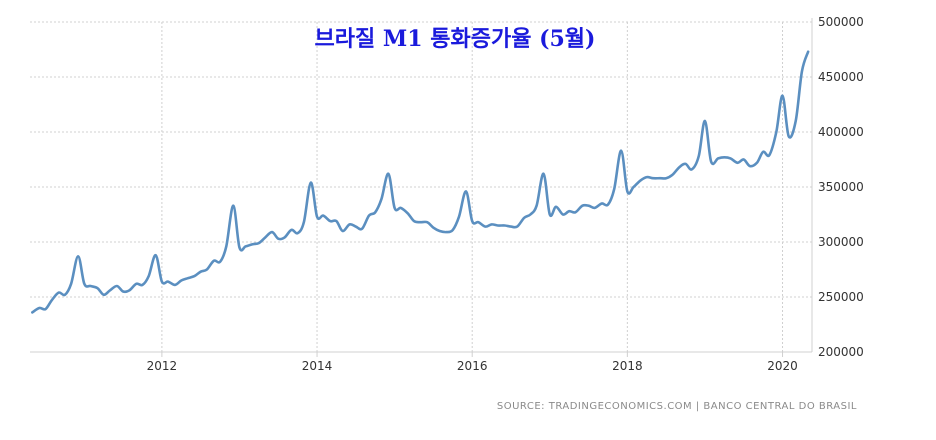  I want to click on y-tick-label: 250000, so click(841, 297).